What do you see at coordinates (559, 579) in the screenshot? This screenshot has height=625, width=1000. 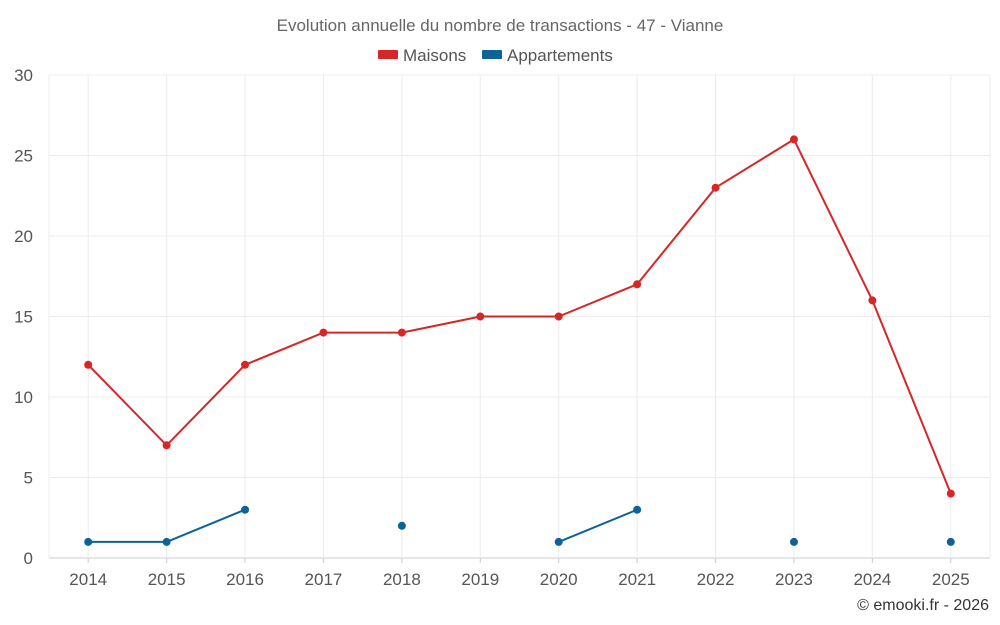 I see `x-tick-label: 2020` at bounding box center [559, 579].